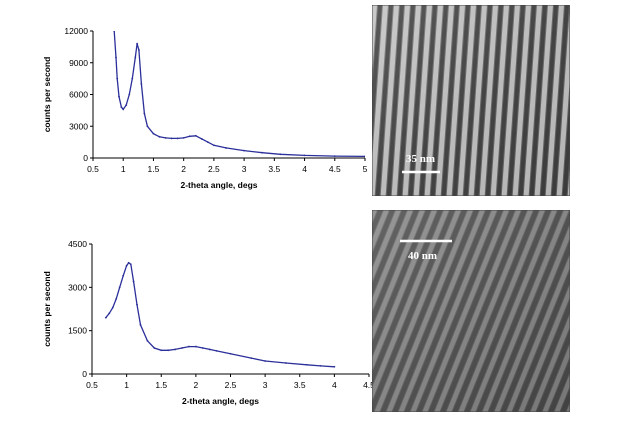 The image size is (620, 425). What do you see at coordinates (154, 169) in the screenshot?
I see `chart1-x-tick-label: 1.5` at bounding box center [154, 169].